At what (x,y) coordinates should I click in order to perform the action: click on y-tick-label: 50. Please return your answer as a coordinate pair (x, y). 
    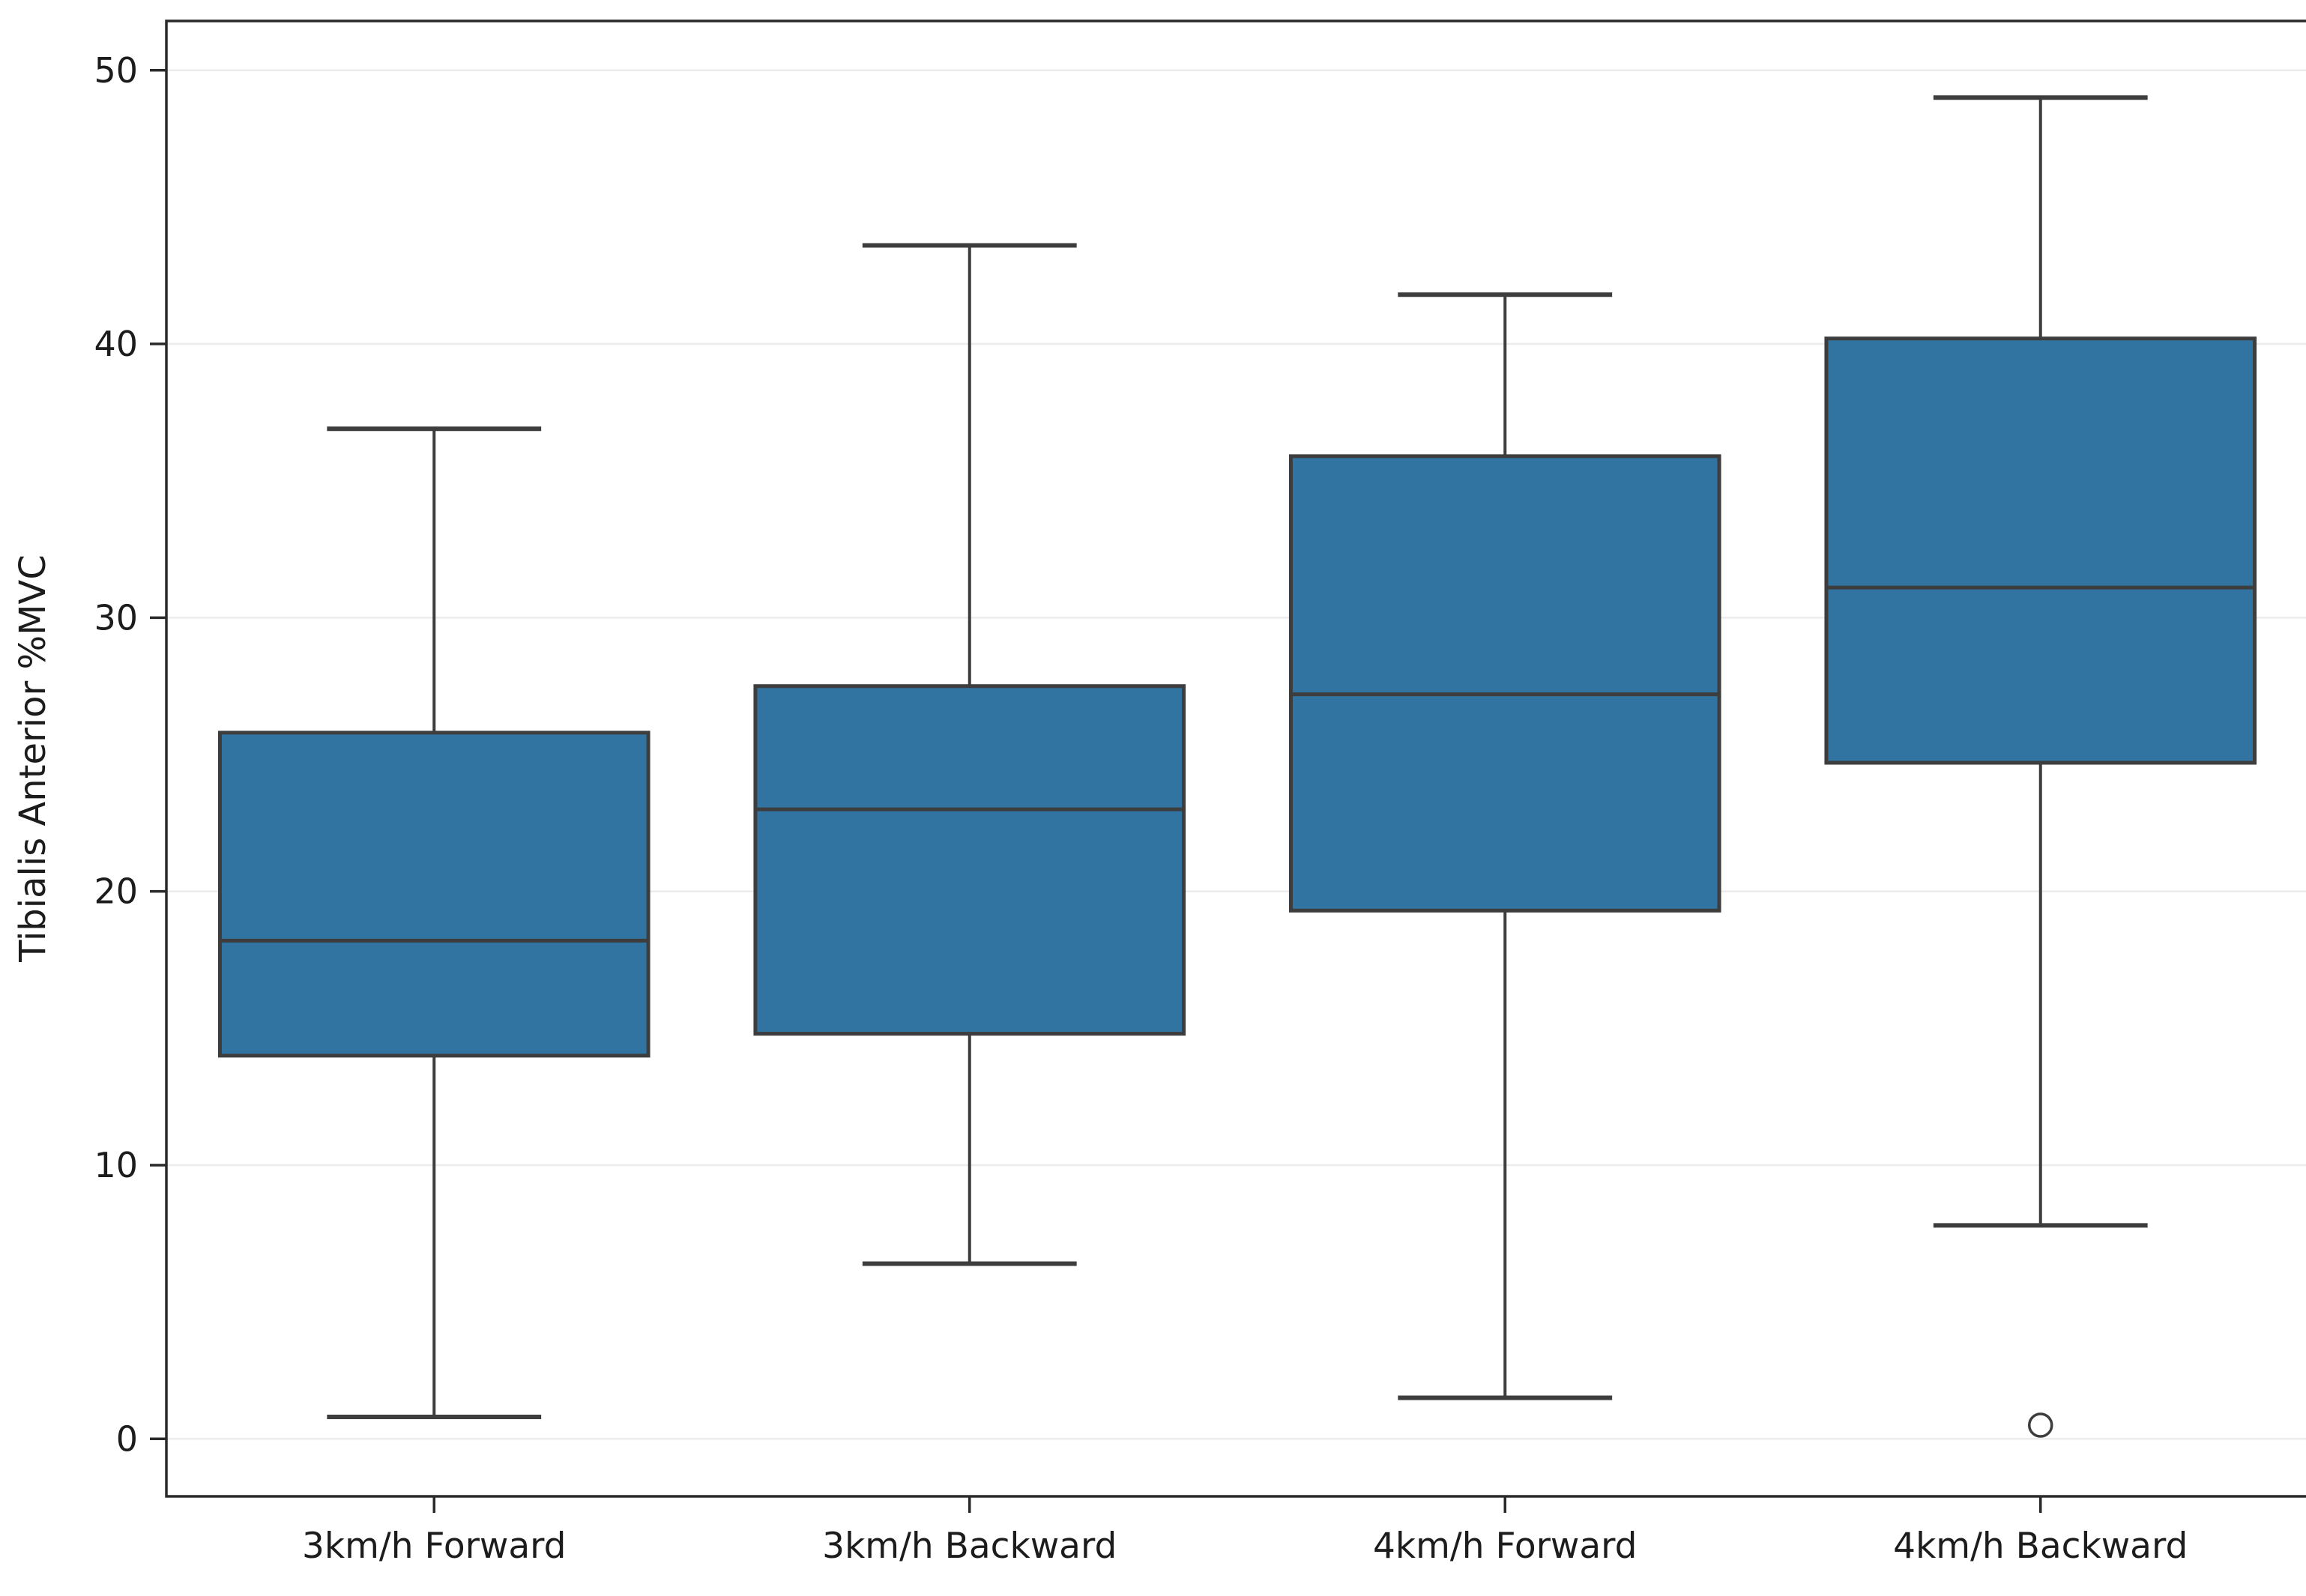
    Looking at the image, I should click on (116, 70).